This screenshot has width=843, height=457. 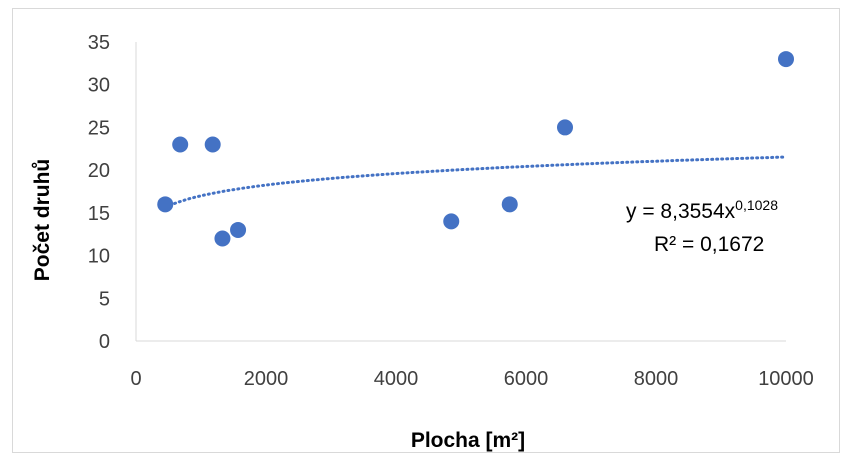 I want to click on x-tick-label: 6000, so click(x=526, y=379).